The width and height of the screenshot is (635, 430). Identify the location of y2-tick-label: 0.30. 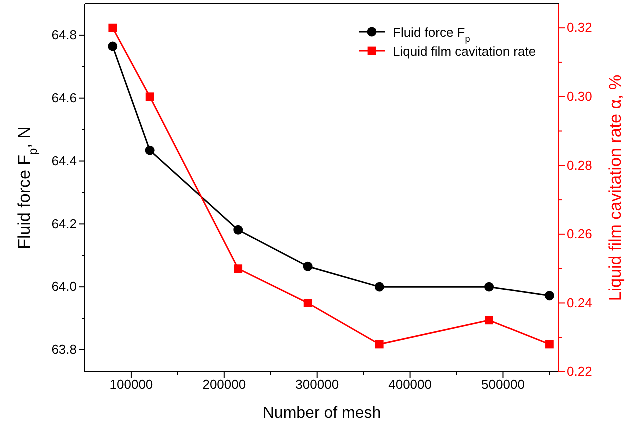
(579, 96).